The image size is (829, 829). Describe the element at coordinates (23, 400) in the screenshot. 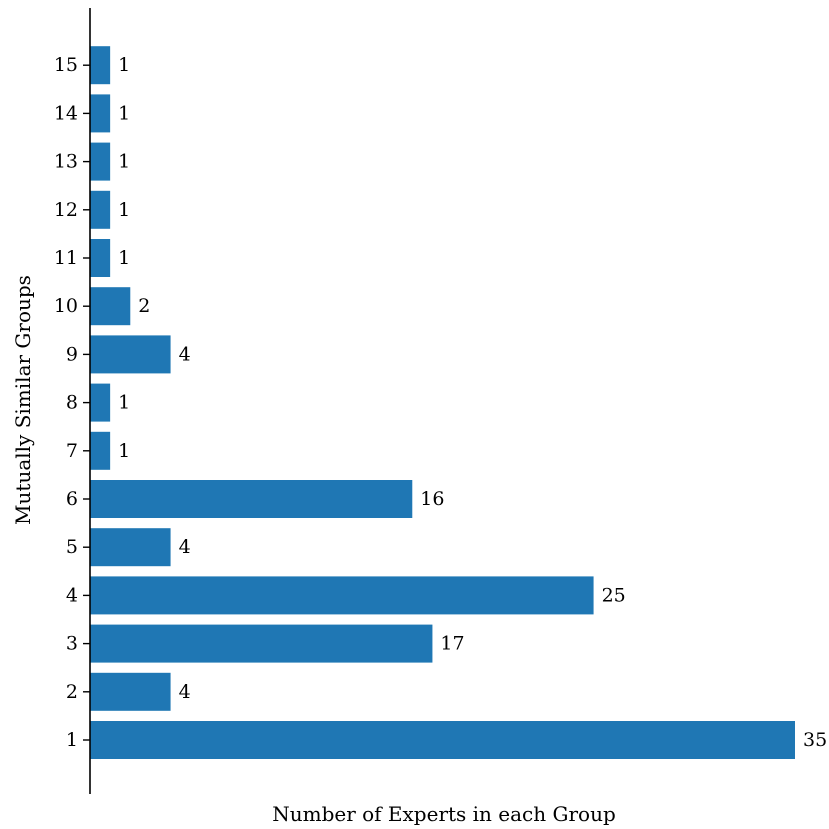

I see `y-axis-title: Mutually Similar Groups` at that location.